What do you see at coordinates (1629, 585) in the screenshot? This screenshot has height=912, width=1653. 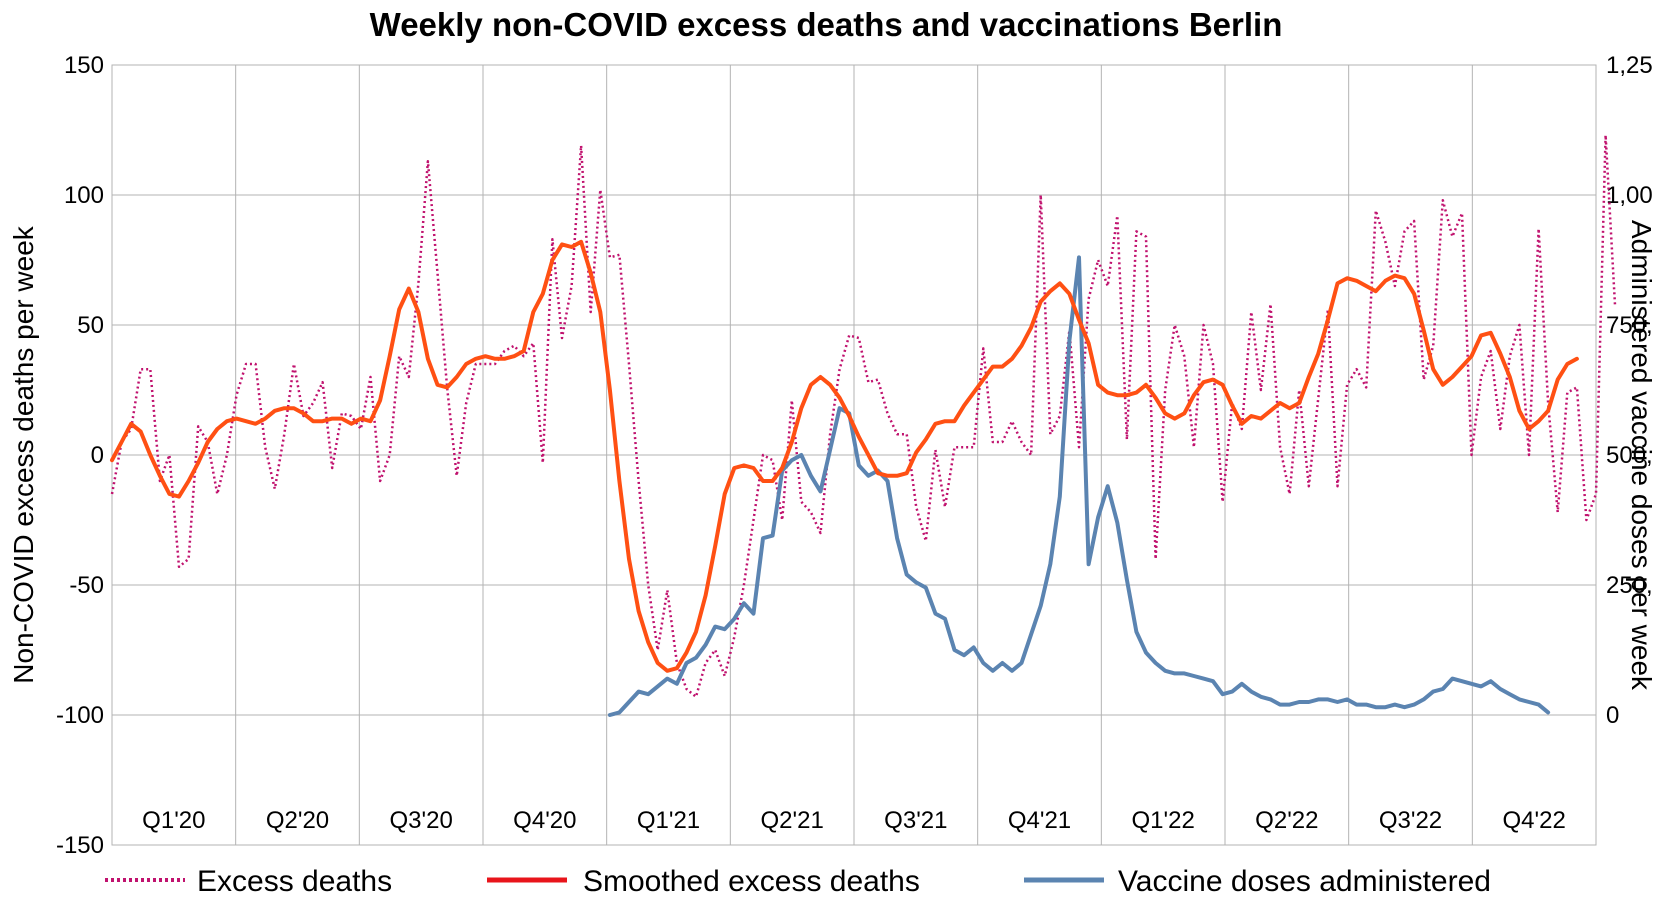 I see `y2tick-label: 250,000` at bounding box center [1629, 585].